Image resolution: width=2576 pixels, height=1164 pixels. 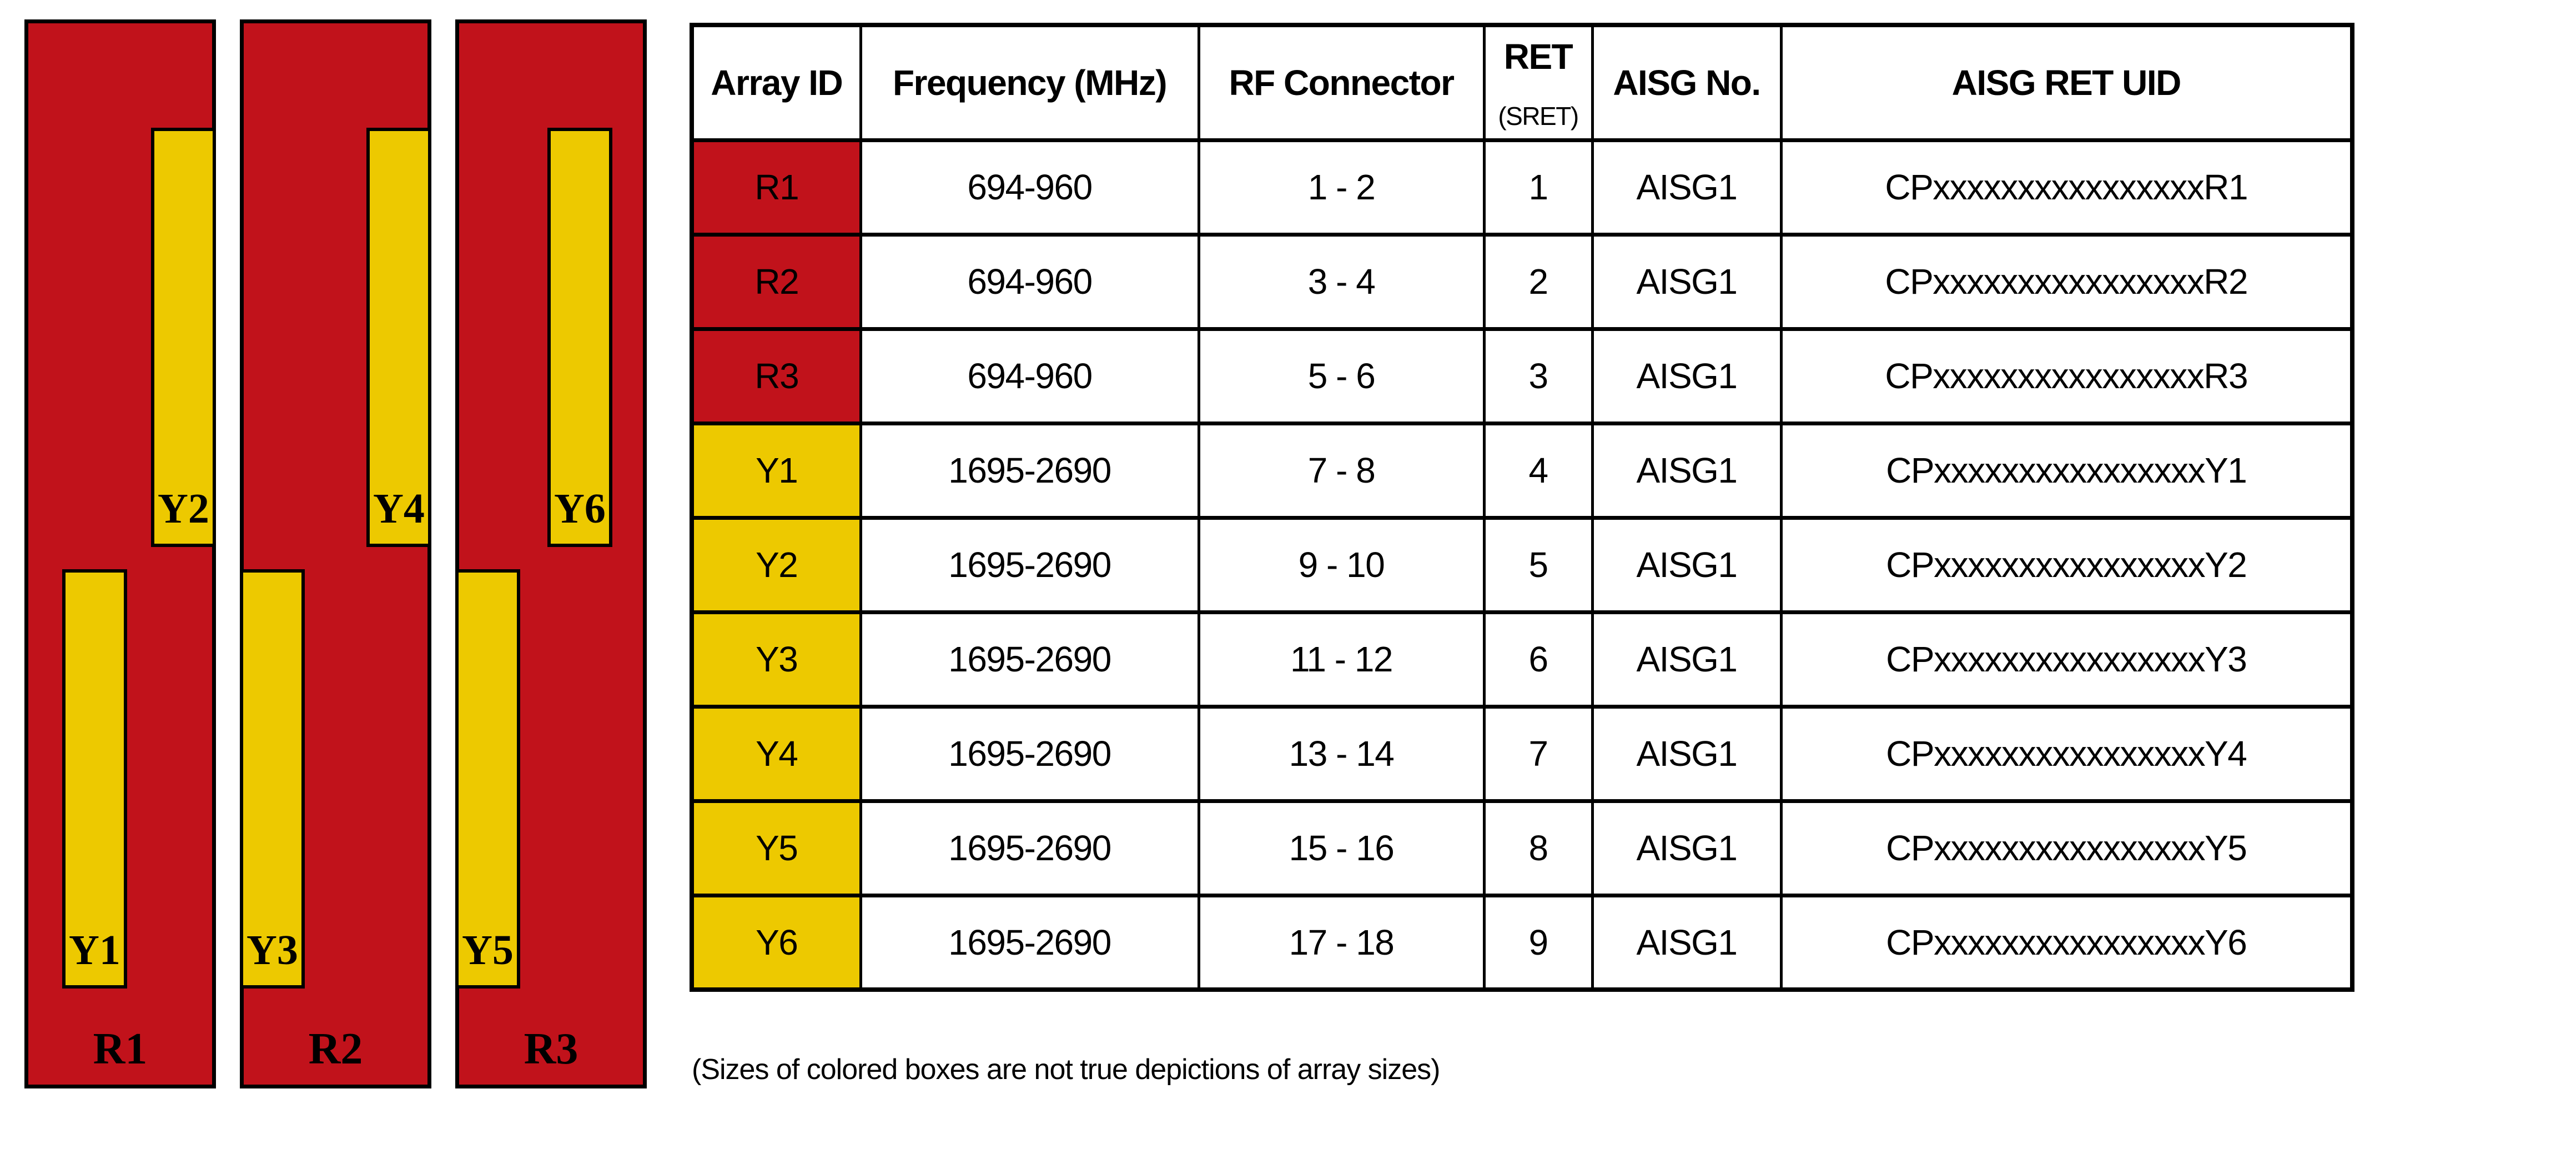 What do you see at coordinates (121, 1049) in the screenshot?
I see `panel-label-r1: R1` at bounding box center [121, 1049].